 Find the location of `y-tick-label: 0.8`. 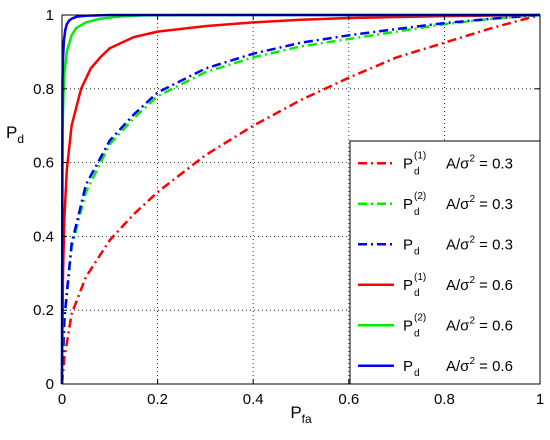

y-tick-label: 0.8 is located at coordinates (43, 89).